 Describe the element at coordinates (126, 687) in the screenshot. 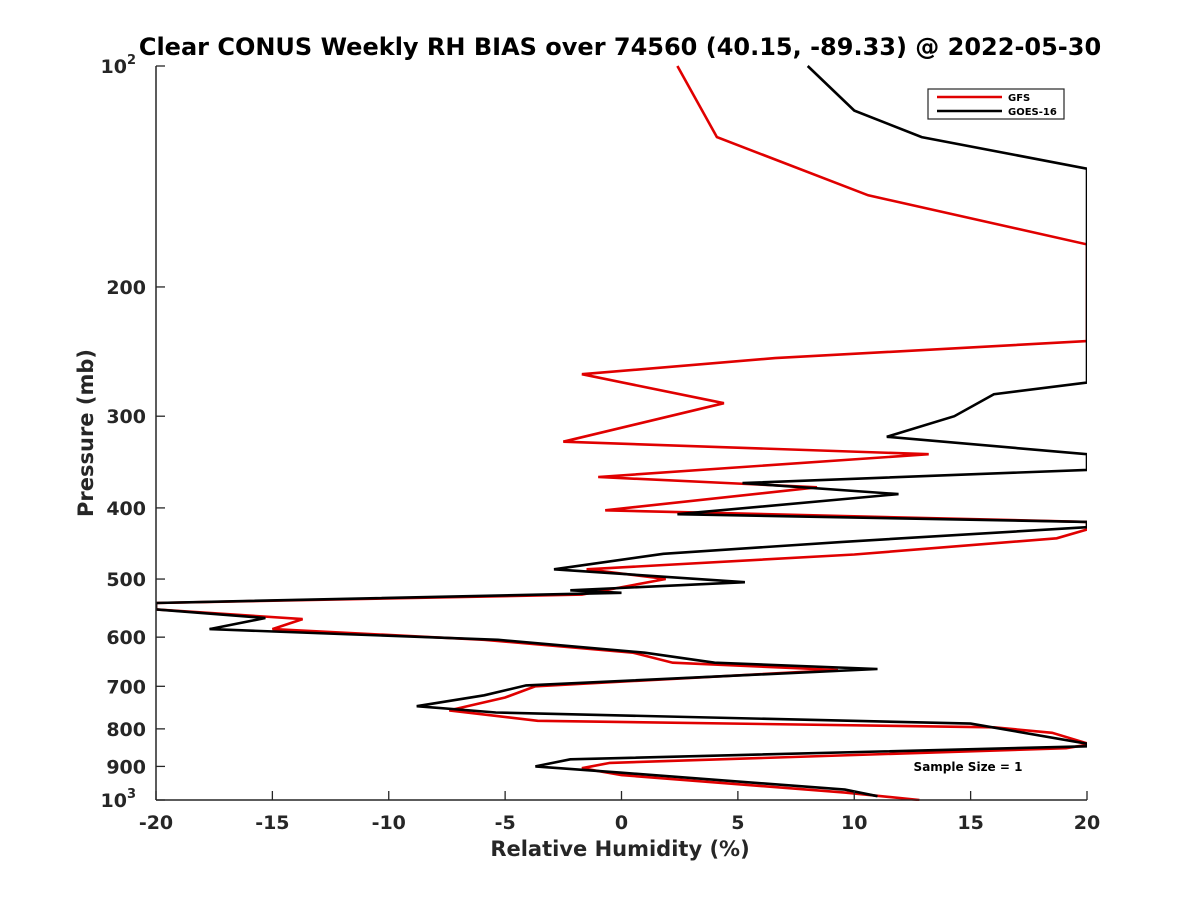

I see `y-tick-label: 700` at that location.